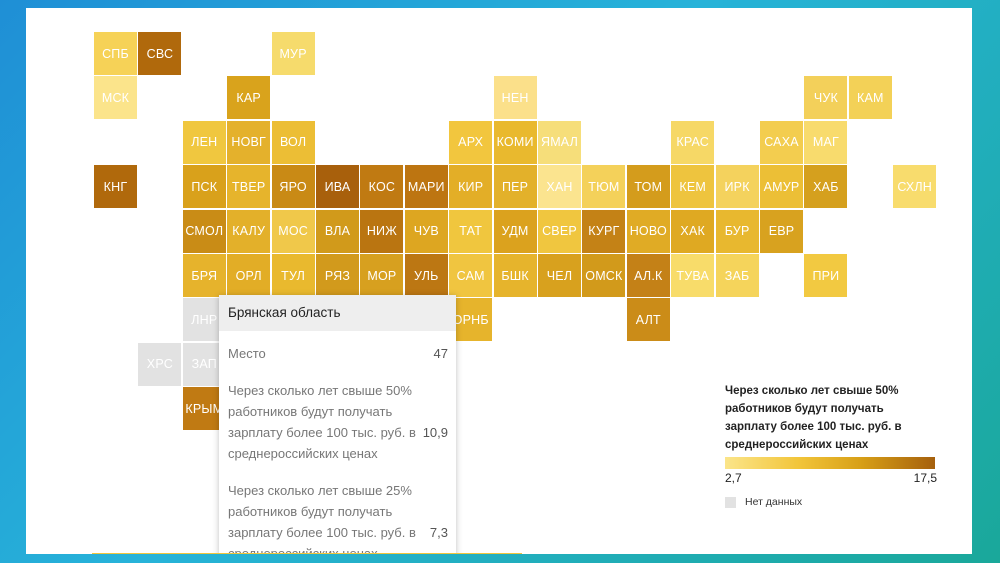 The width and height of the screenshot is (1000, 563). What do you see at coordinates (471, 320) in the screenshot?
I see `region-tile: ОРНБ` at bounding box center [471, 320].